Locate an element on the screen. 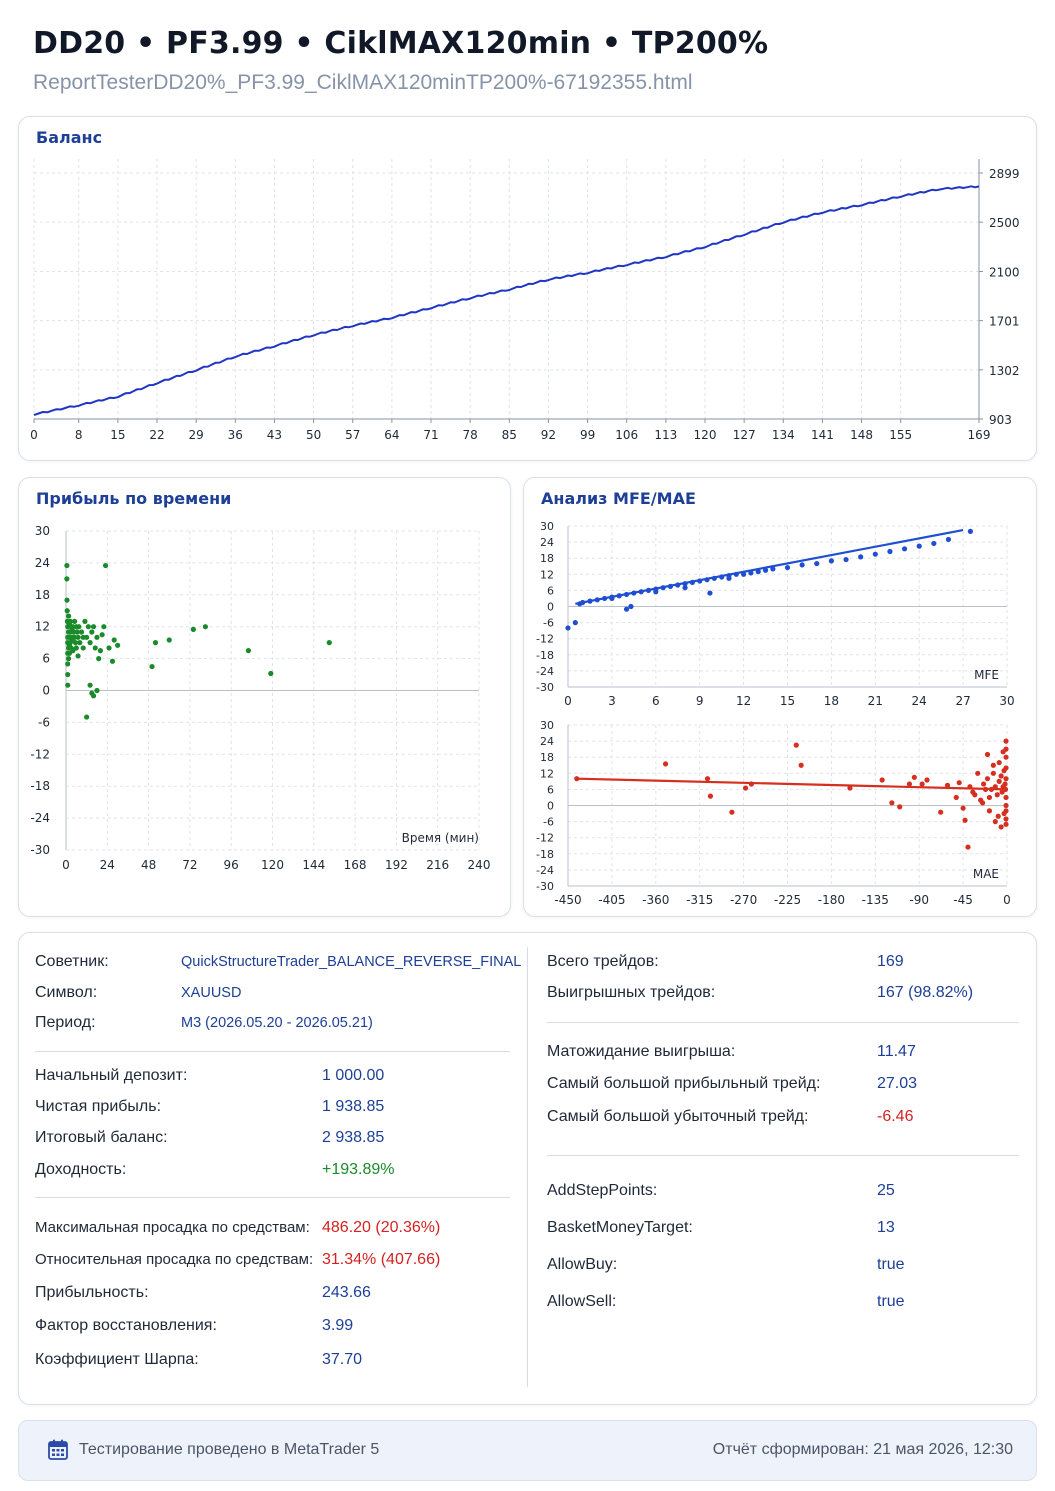 The image size is (1055, 1491). y-tick-label: 12 is located at coordinates (547, 773).